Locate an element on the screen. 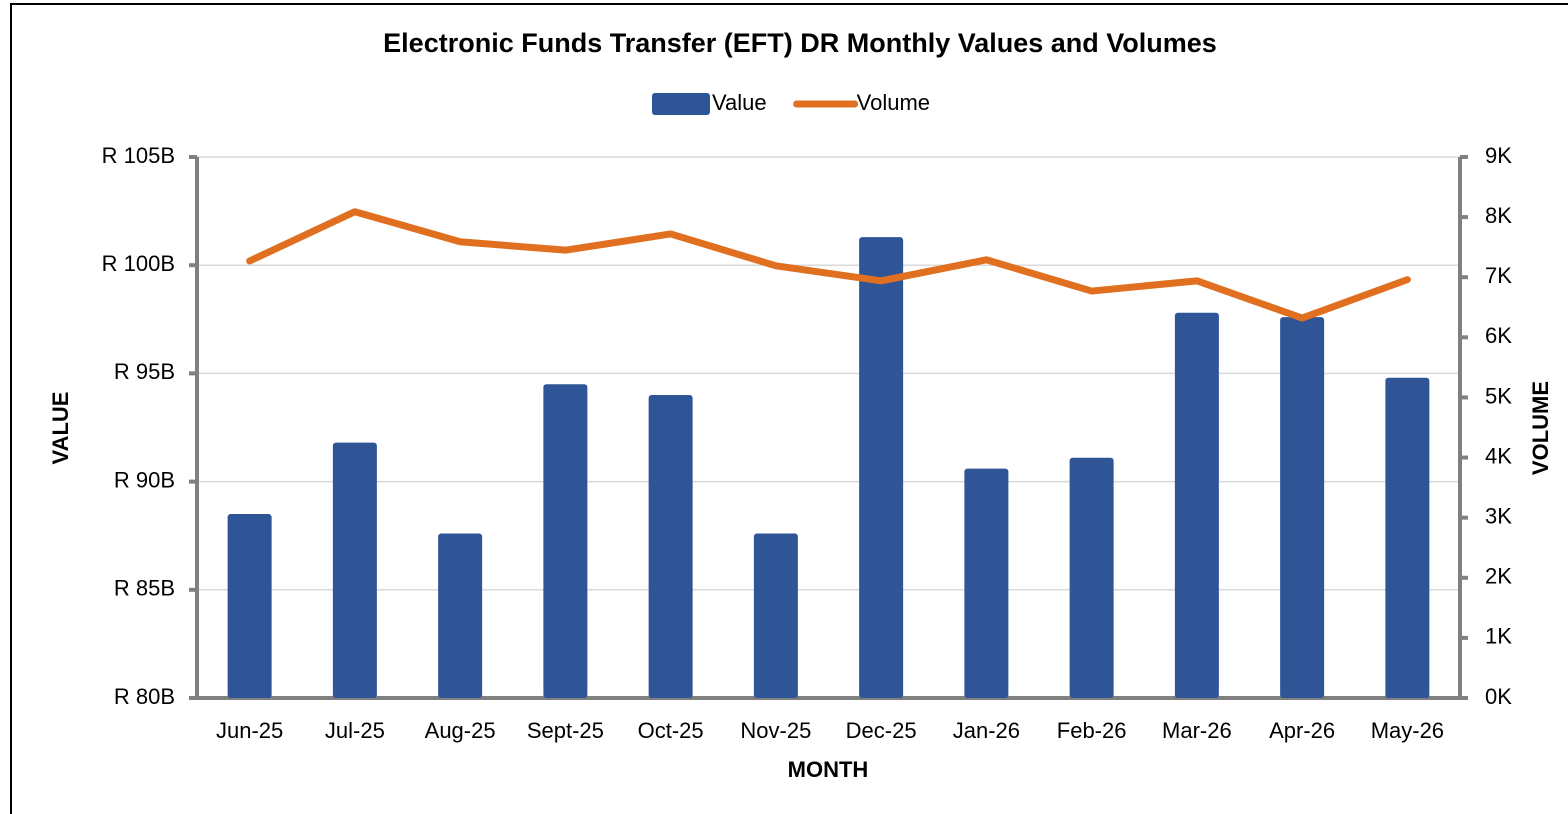 Image resolution: width=1568 pixels, height=814 pixels. y-tick-label: R 80B is located at coordinates (144, 696).